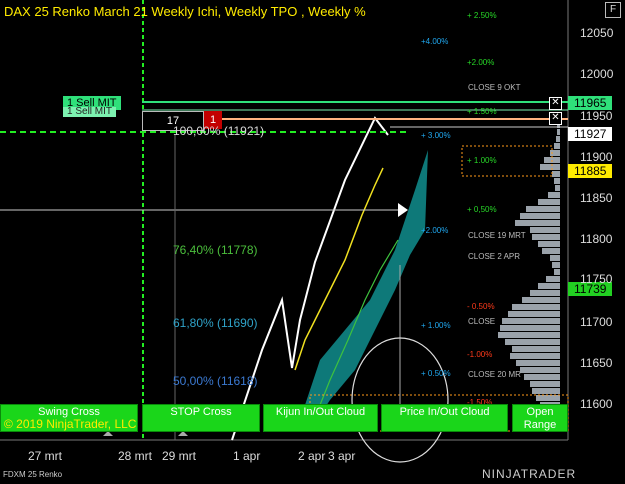  What do you see at coordinates (482, 209) in the screenshot?
I see `pct-label: + 0,50%` at bounding box center [482, 209].